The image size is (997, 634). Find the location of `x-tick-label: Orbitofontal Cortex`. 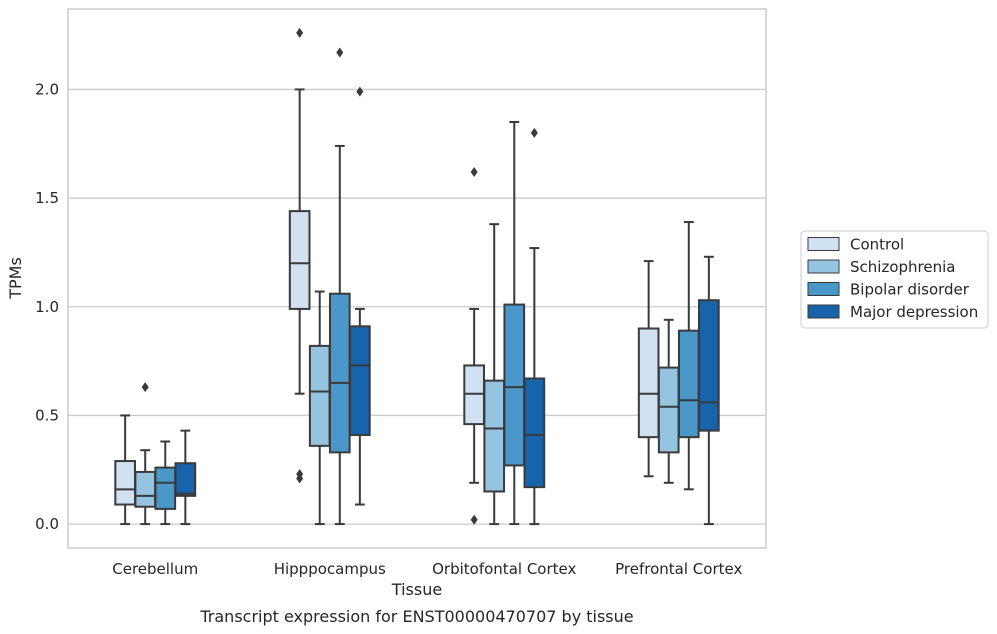

x-tick-label: Orbitofontal Cortex is located at coordinates (504, 569).